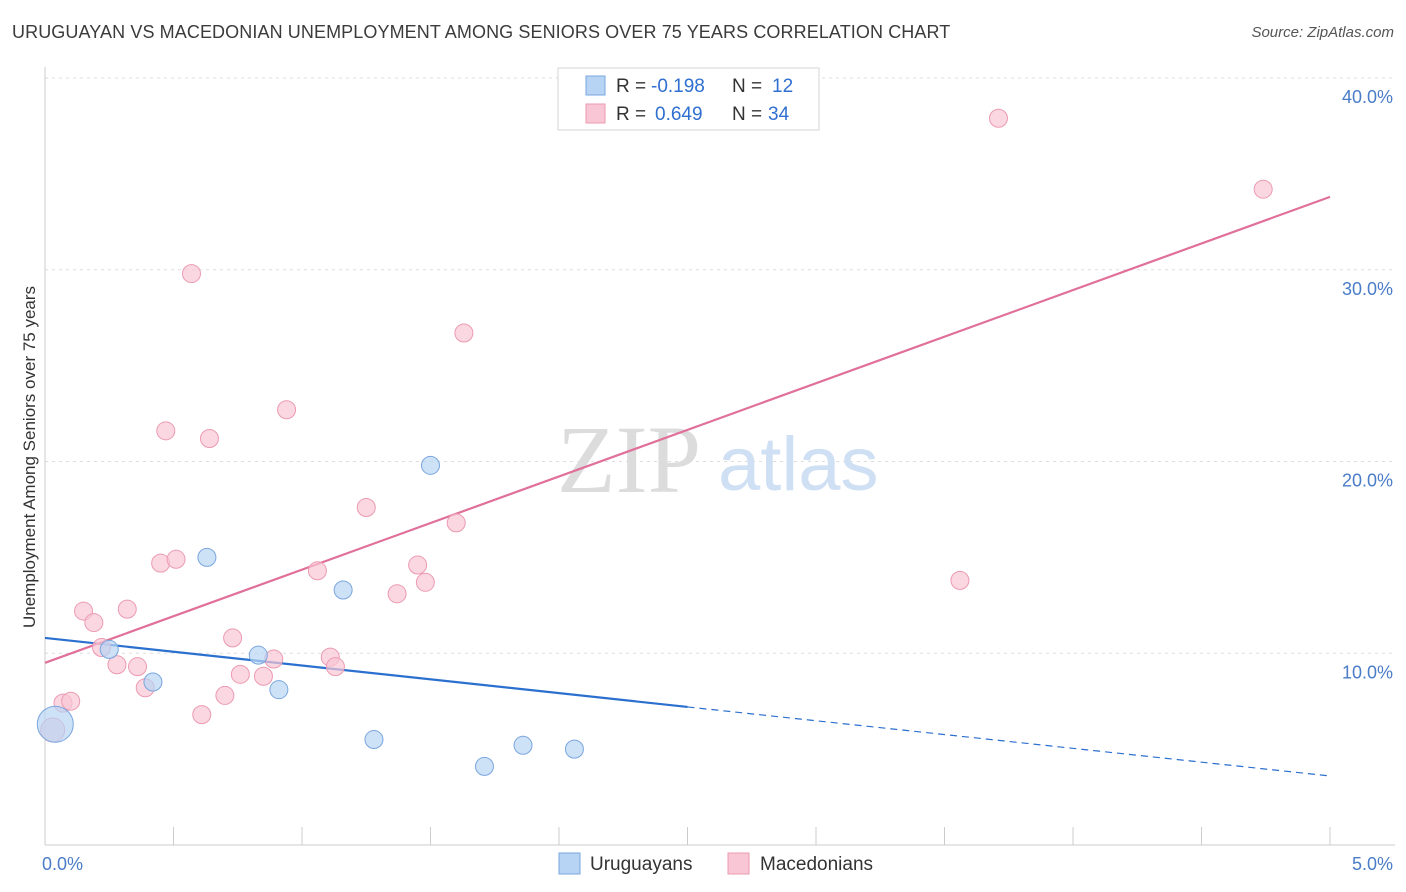 This screenshot has width=1406, height=892. Describe the element at coordinates (595, 113) in the screenshot. I see `legend-swatch-macedonians` at that location.